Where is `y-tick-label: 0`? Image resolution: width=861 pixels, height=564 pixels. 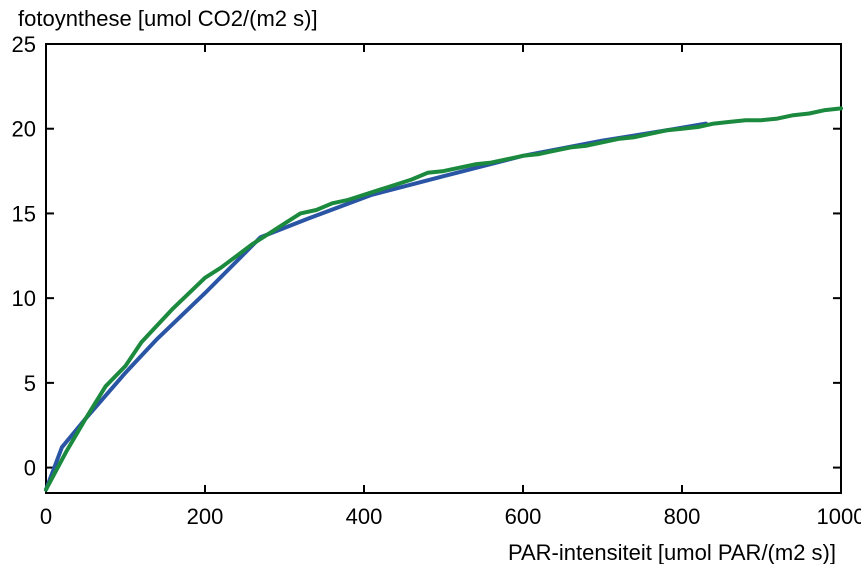 y-tick-label: 0 is located at coordinates (30, 468).